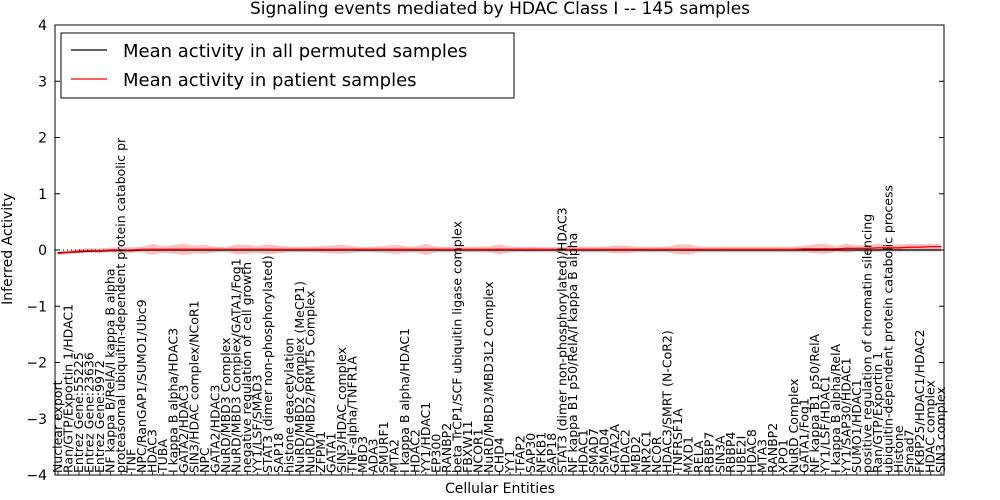  Describe the element at coordinates (42, 82) in the screenshot. I see `y-tick-label: 3` at that location.